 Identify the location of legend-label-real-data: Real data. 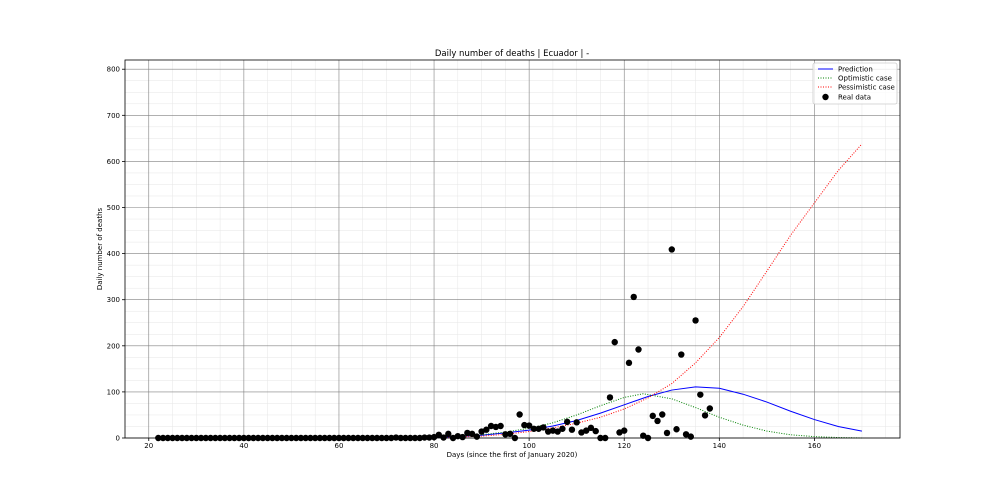
(854, 98).